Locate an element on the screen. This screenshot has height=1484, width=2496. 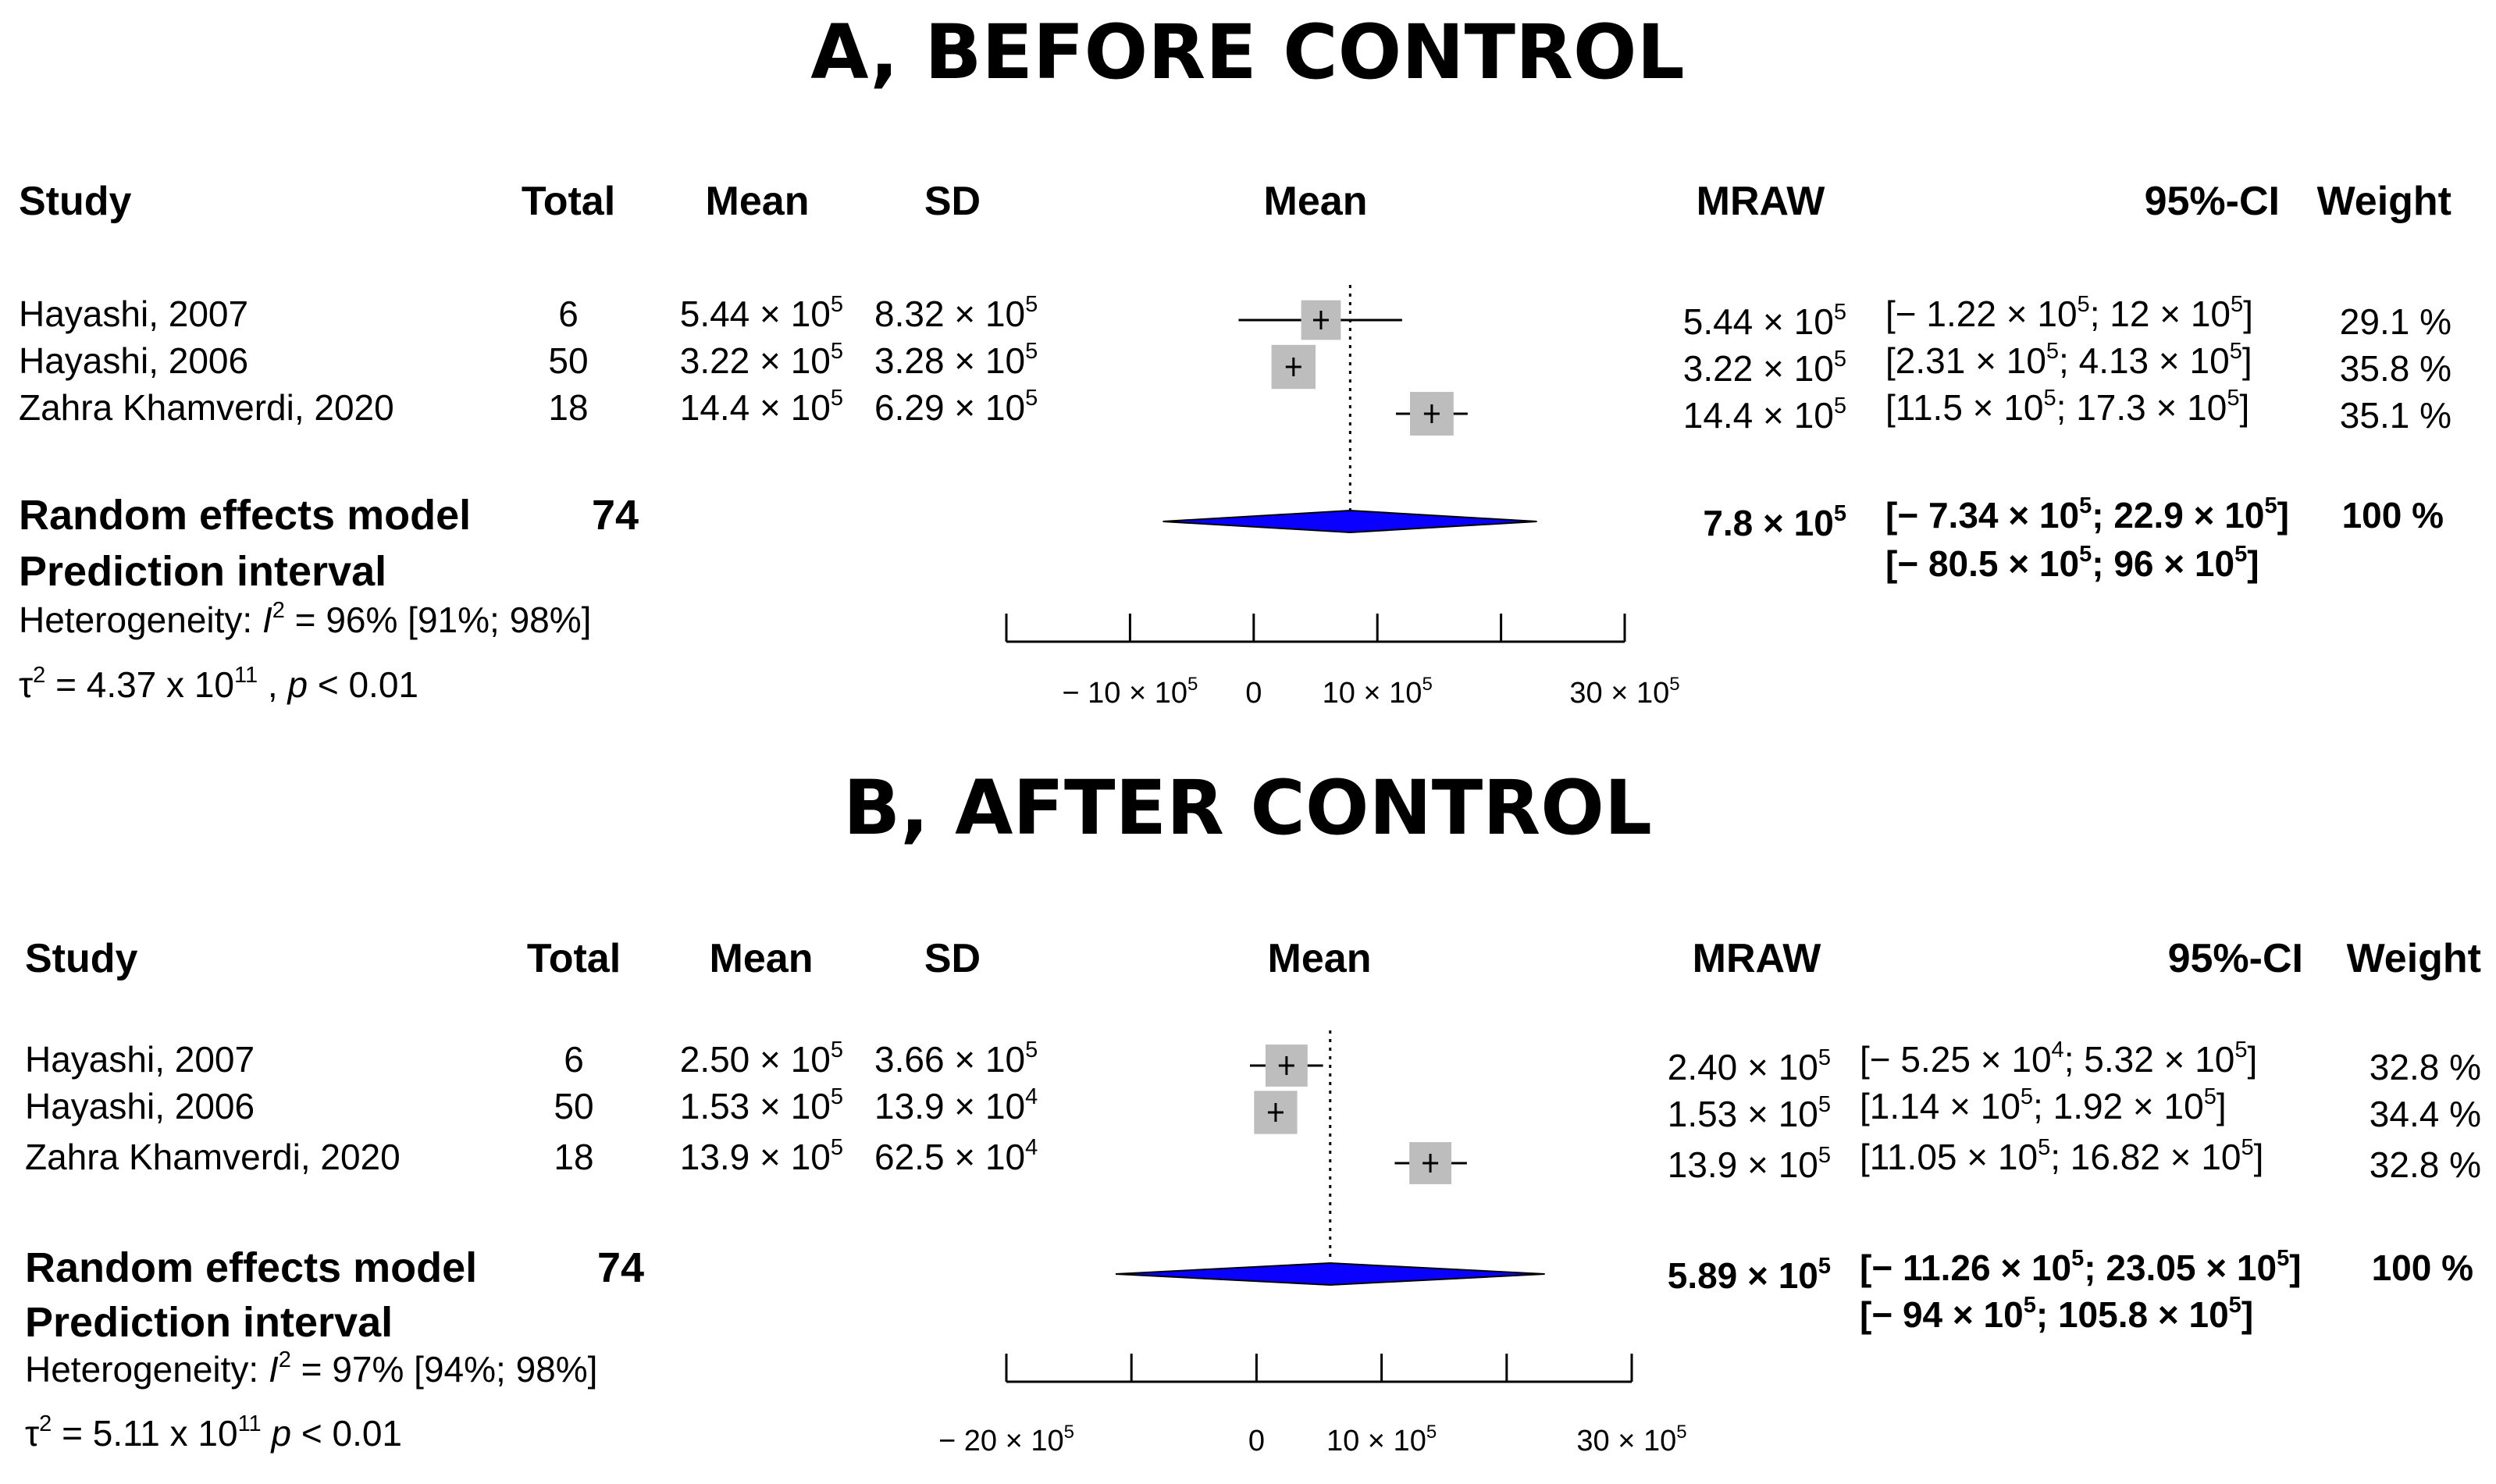
study-mean: 3.22 × 105​ is located at coordinates (761, 360).